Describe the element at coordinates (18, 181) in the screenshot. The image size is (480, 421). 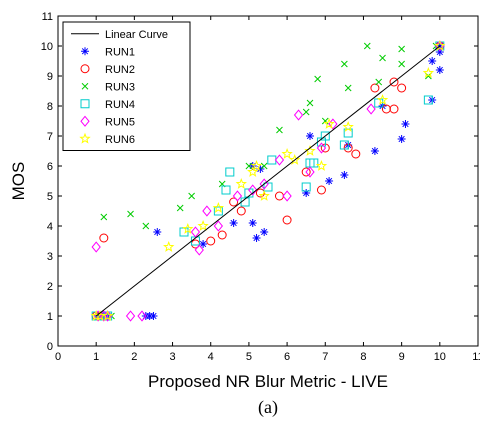
I see `y-axis-label: MOS` at that location.